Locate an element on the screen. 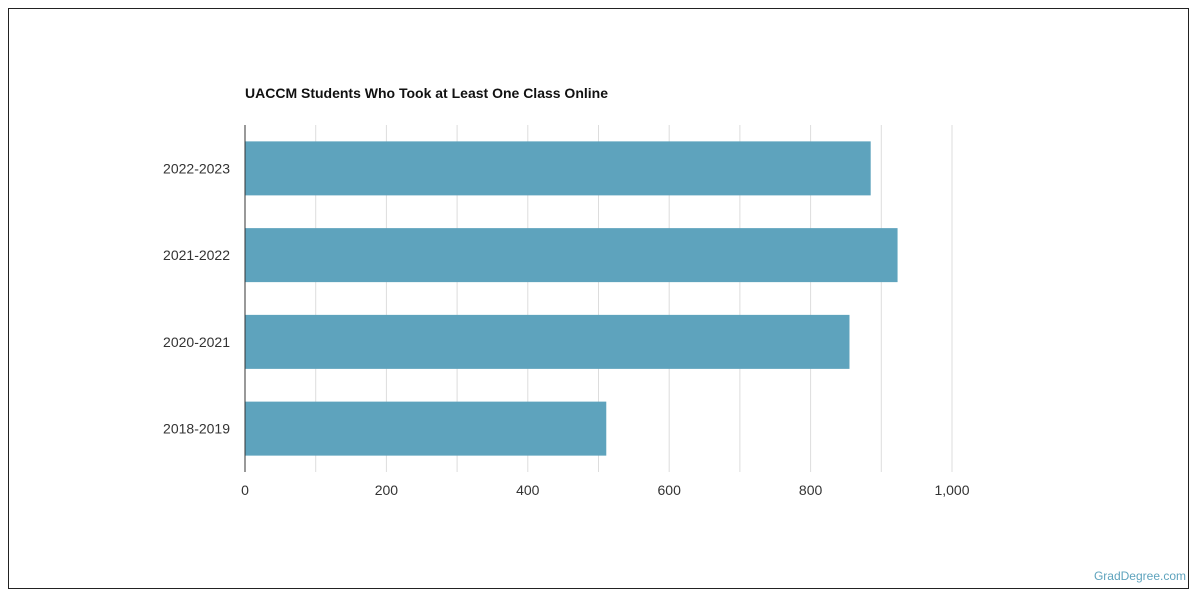 This screenshot has width=1200, height=600. source-link: GradDegree.com is located at coordinates (1139, 576).